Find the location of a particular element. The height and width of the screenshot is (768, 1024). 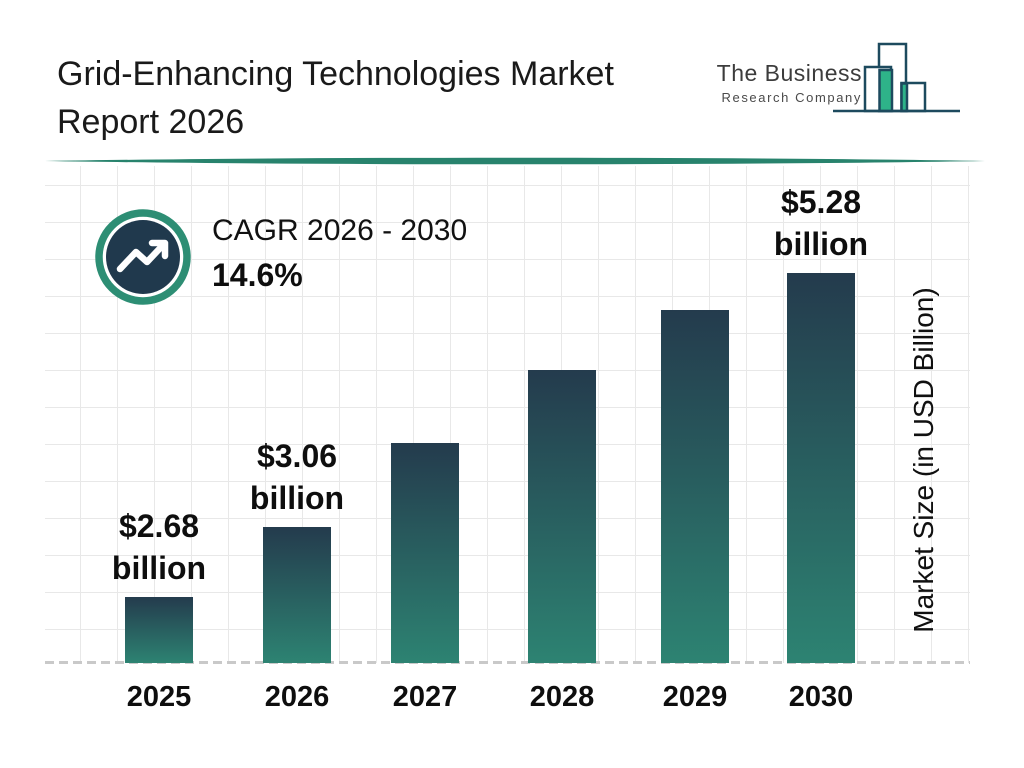

bar-value-amount: $5.28 is located at coordinates (821, 202).